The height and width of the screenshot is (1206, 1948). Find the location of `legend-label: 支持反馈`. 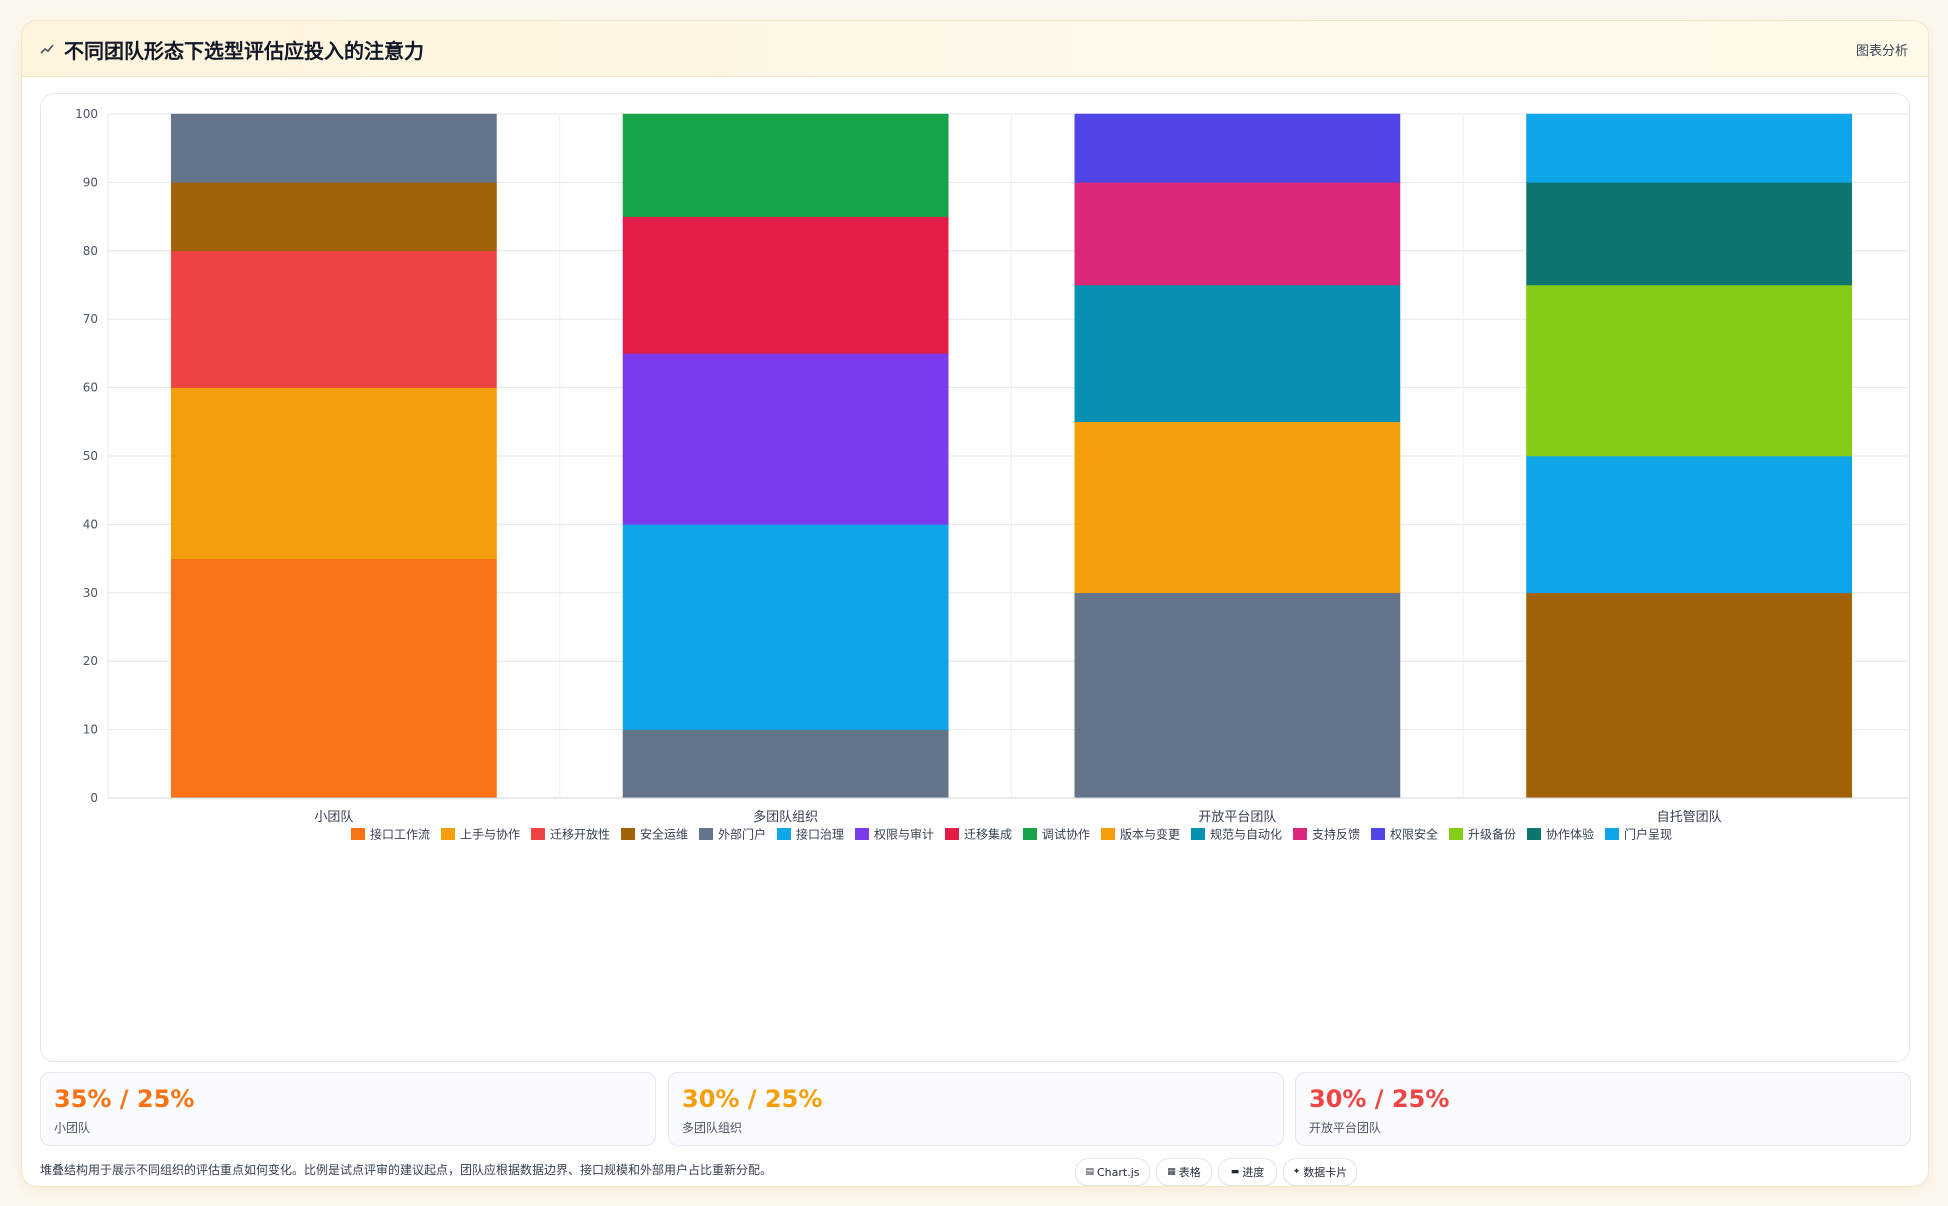

legend-label: 支持反馈 is located at coordinates (1336, 834).